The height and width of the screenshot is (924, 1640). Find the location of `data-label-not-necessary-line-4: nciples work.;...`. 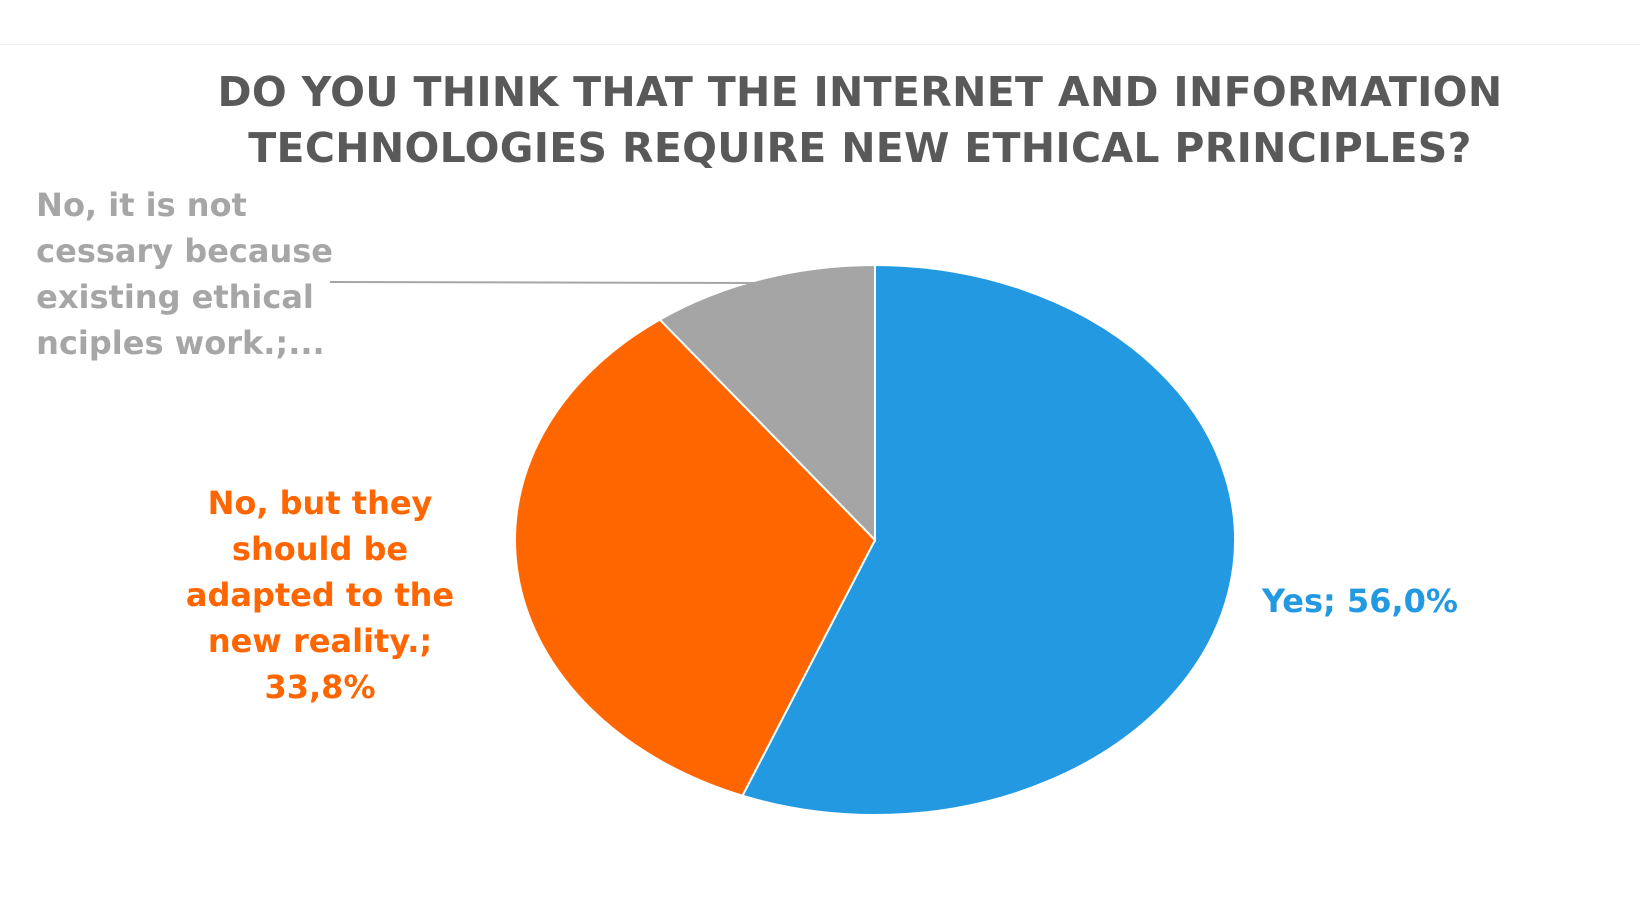

data-label-not-necessary-line-4: nciples work.;... is located at coordinates (180, 343).